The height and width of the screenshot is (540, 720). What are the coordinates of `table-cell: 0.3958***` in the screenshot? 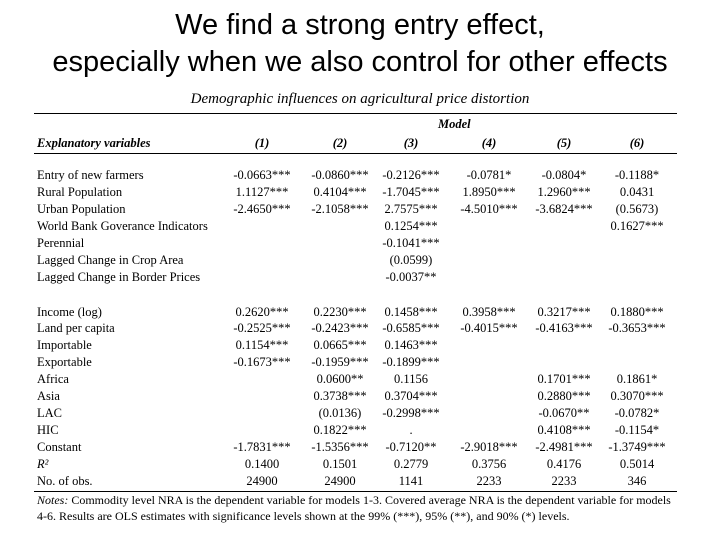 It's located at (489, 312).